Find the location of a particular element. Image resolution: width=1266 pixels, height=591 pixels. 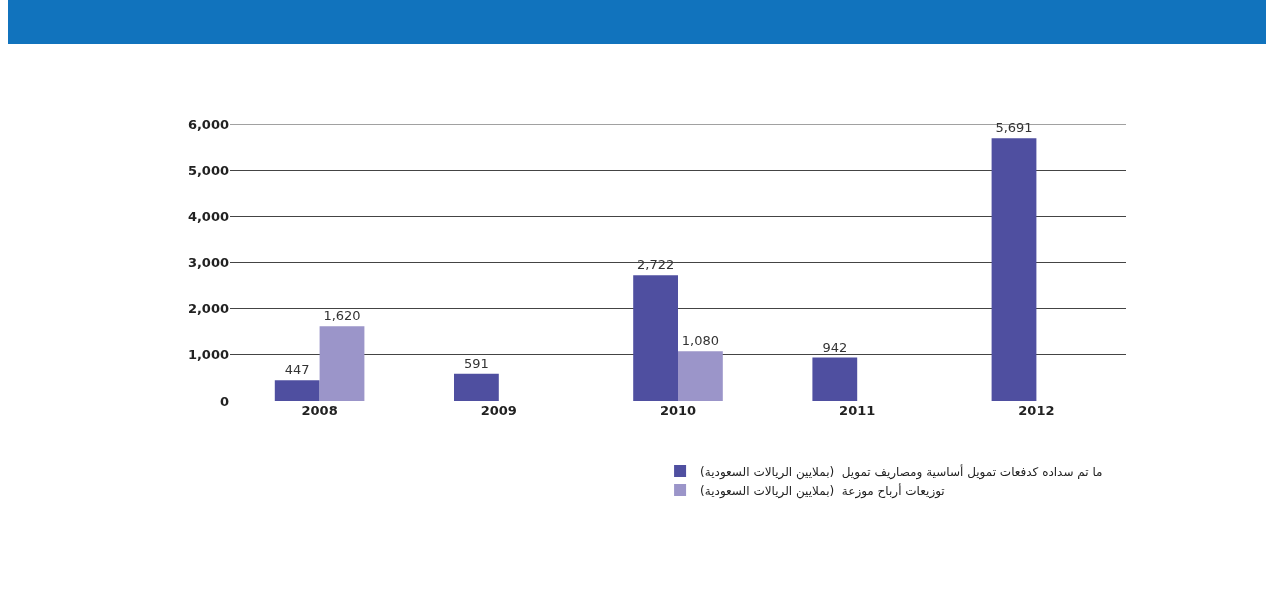

x-tick-label: 2012 is located at coordinates (1036, 410).